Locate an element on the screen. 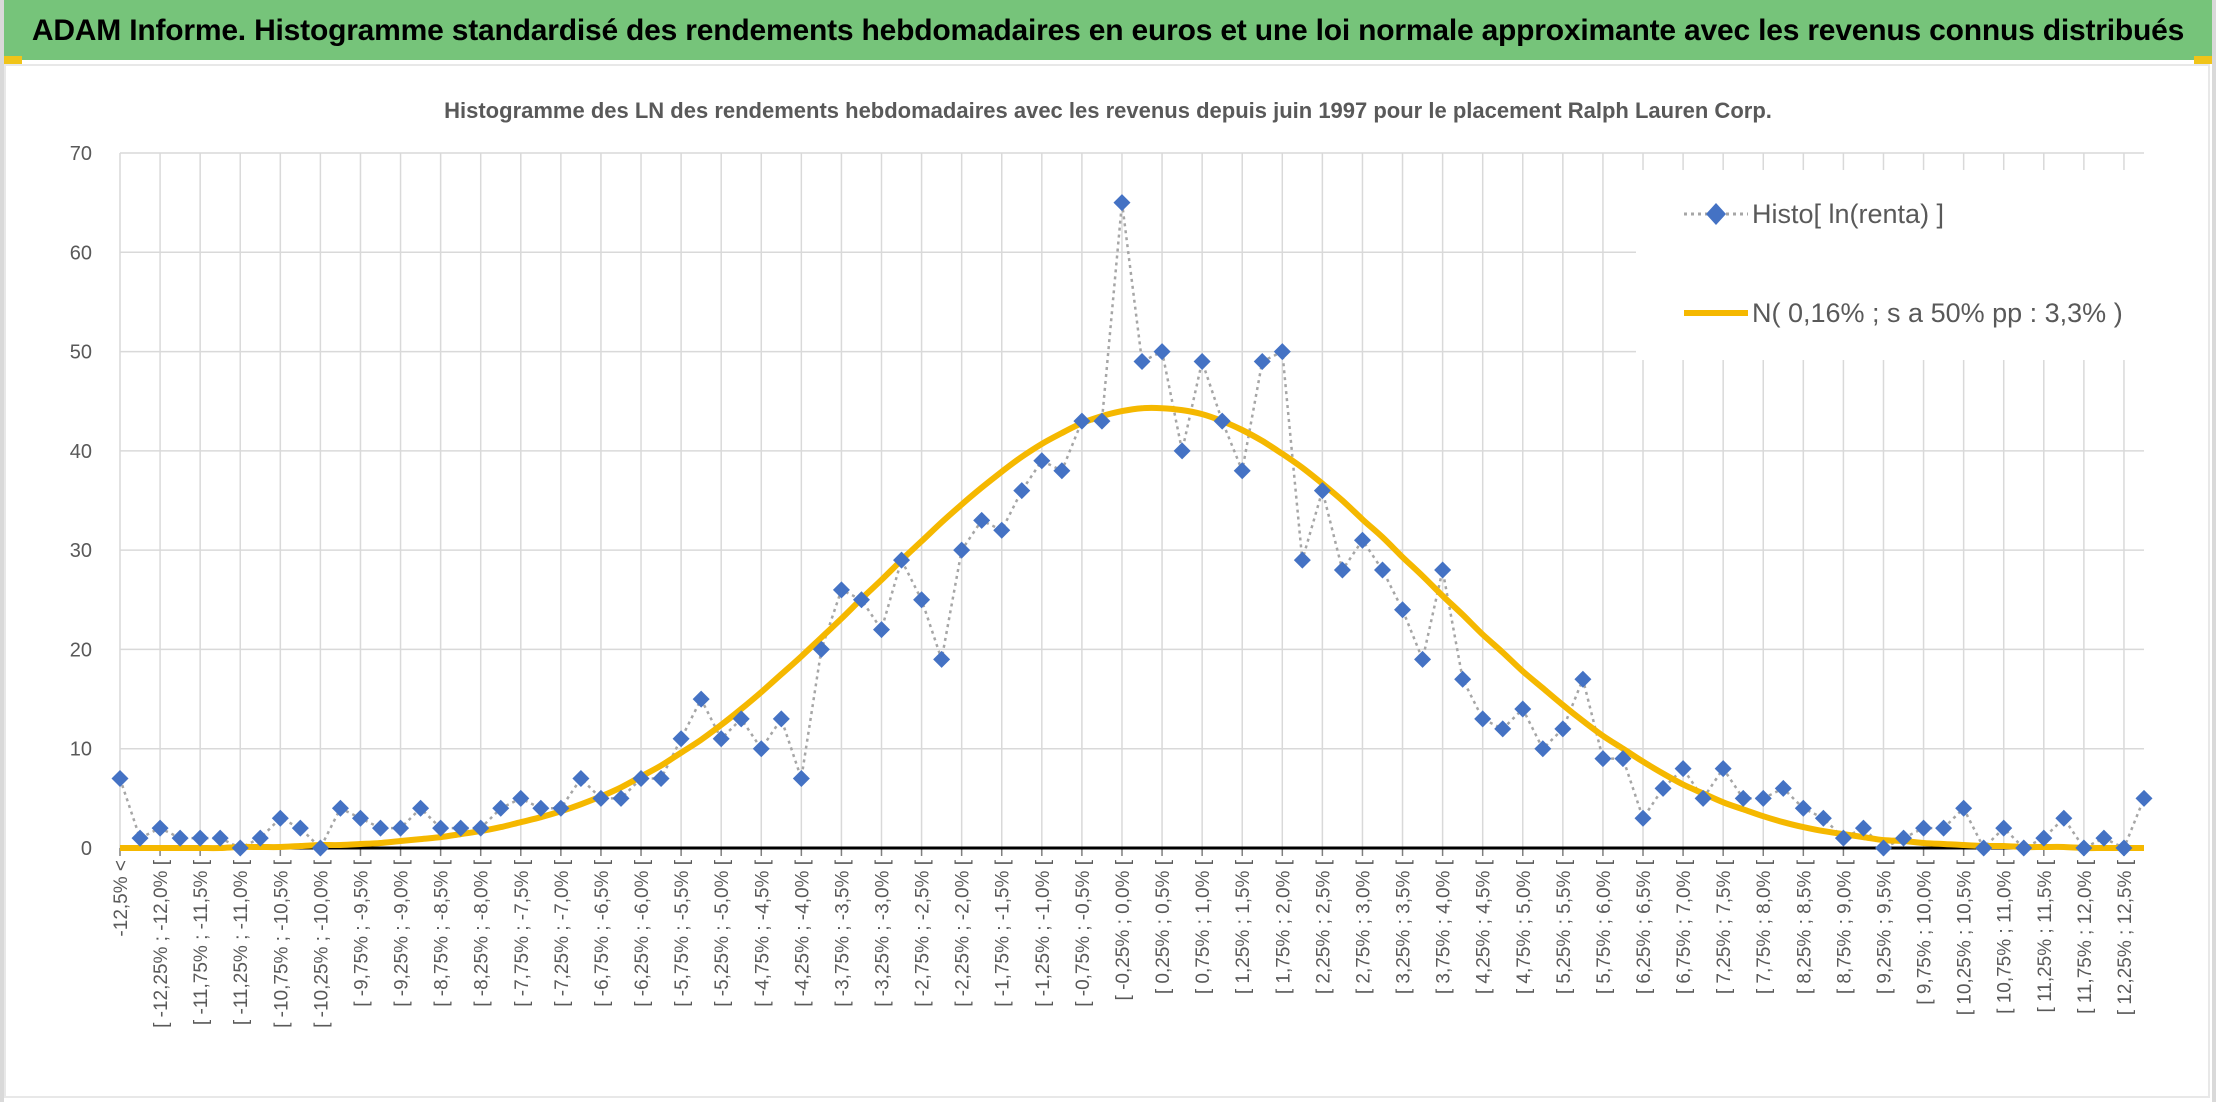 The width and height of the screenshot is (2216, 1102). x-tick-label: [ -0,75% ; -0,5% [ is located at coordinates (1083, 933).